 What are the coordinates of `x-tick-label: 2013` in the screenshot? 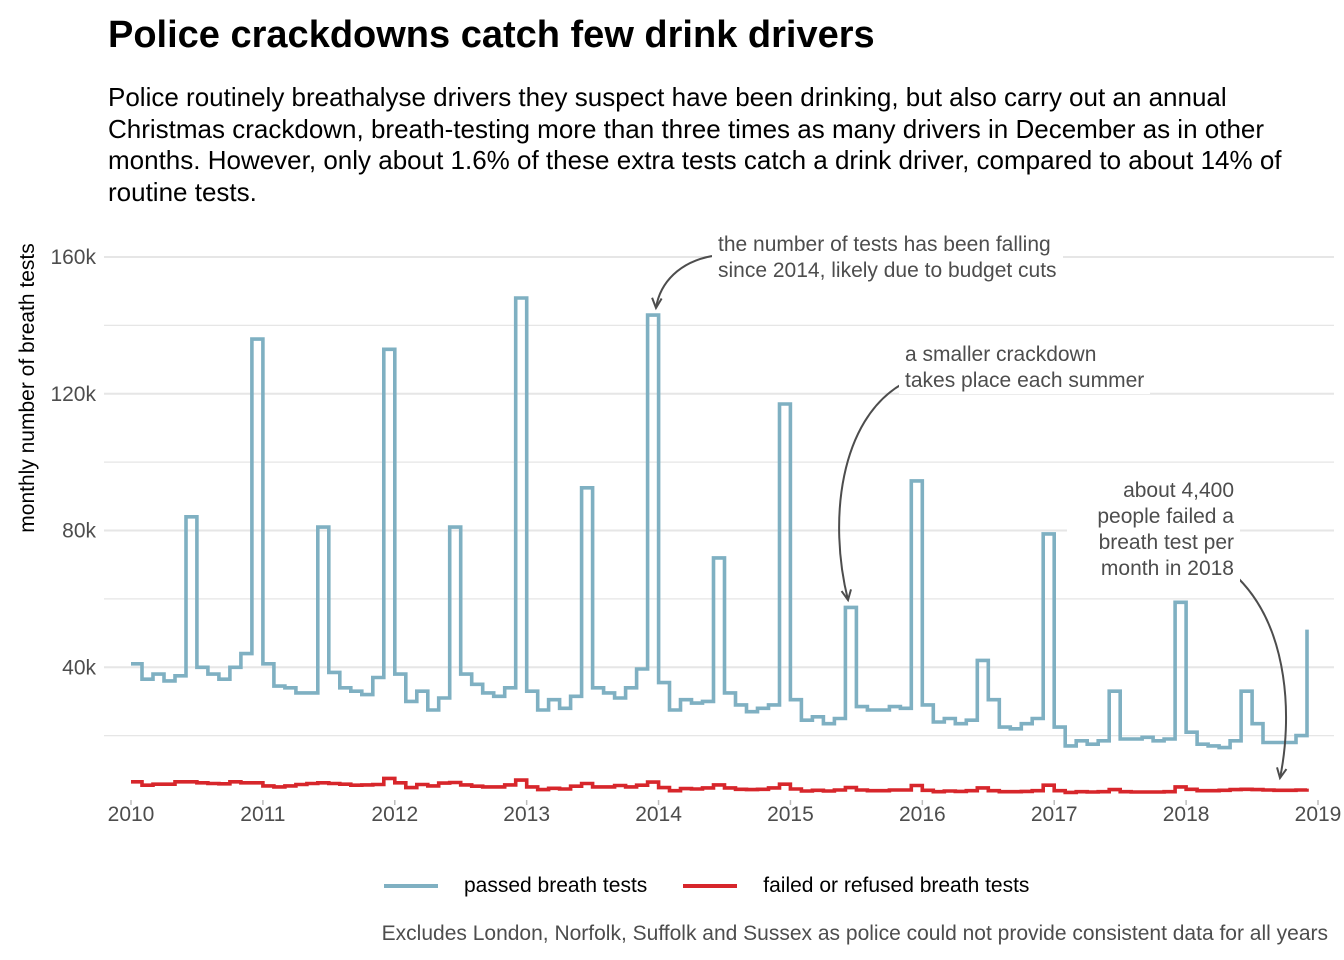 It's located at (526, 814).